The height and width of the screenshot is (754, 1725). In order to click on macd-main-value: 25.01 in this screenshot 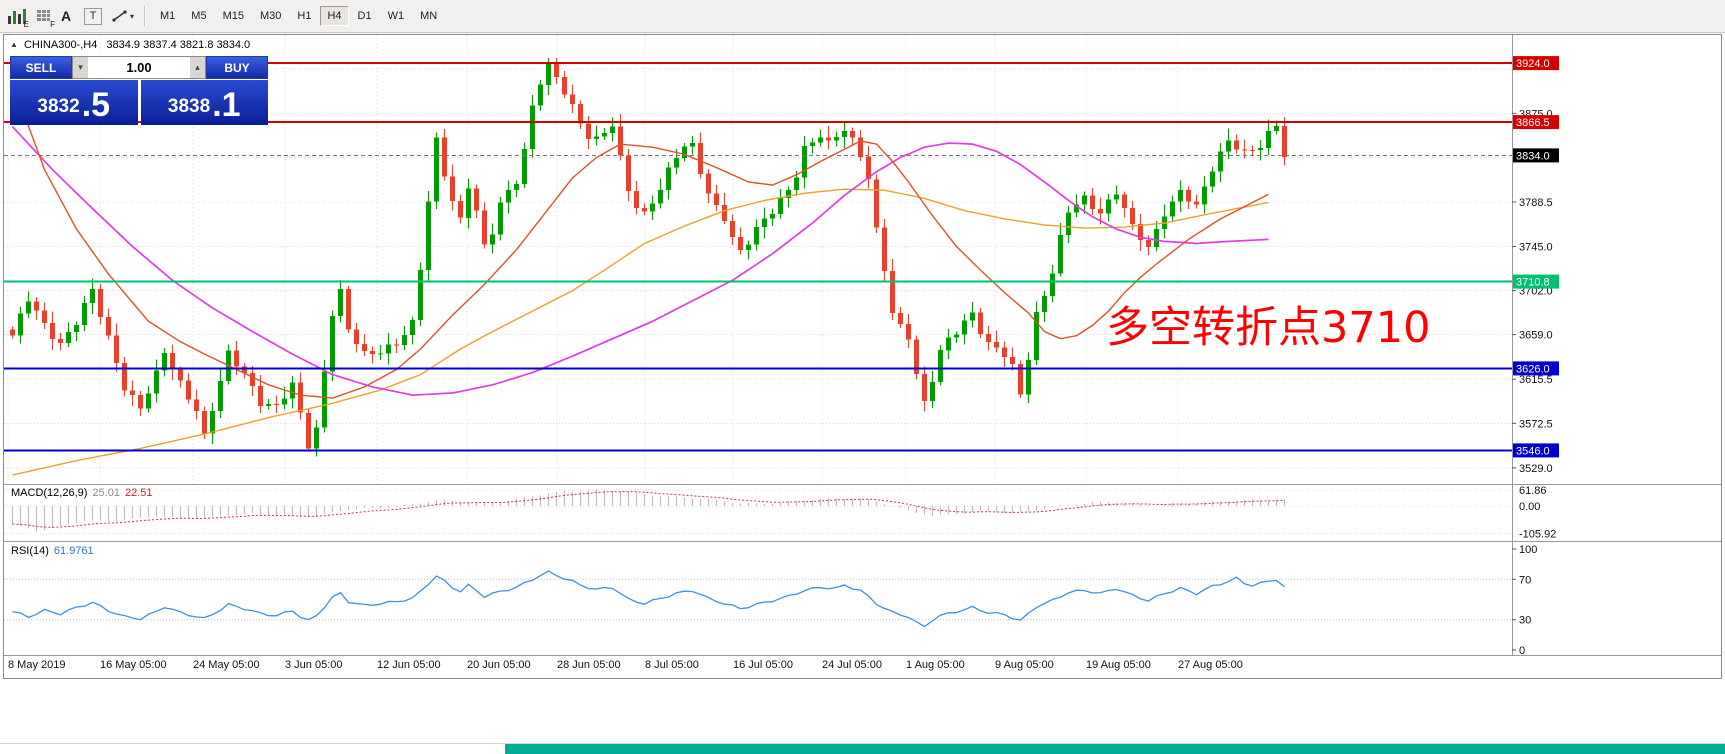, I will do `click(106, 493)`.